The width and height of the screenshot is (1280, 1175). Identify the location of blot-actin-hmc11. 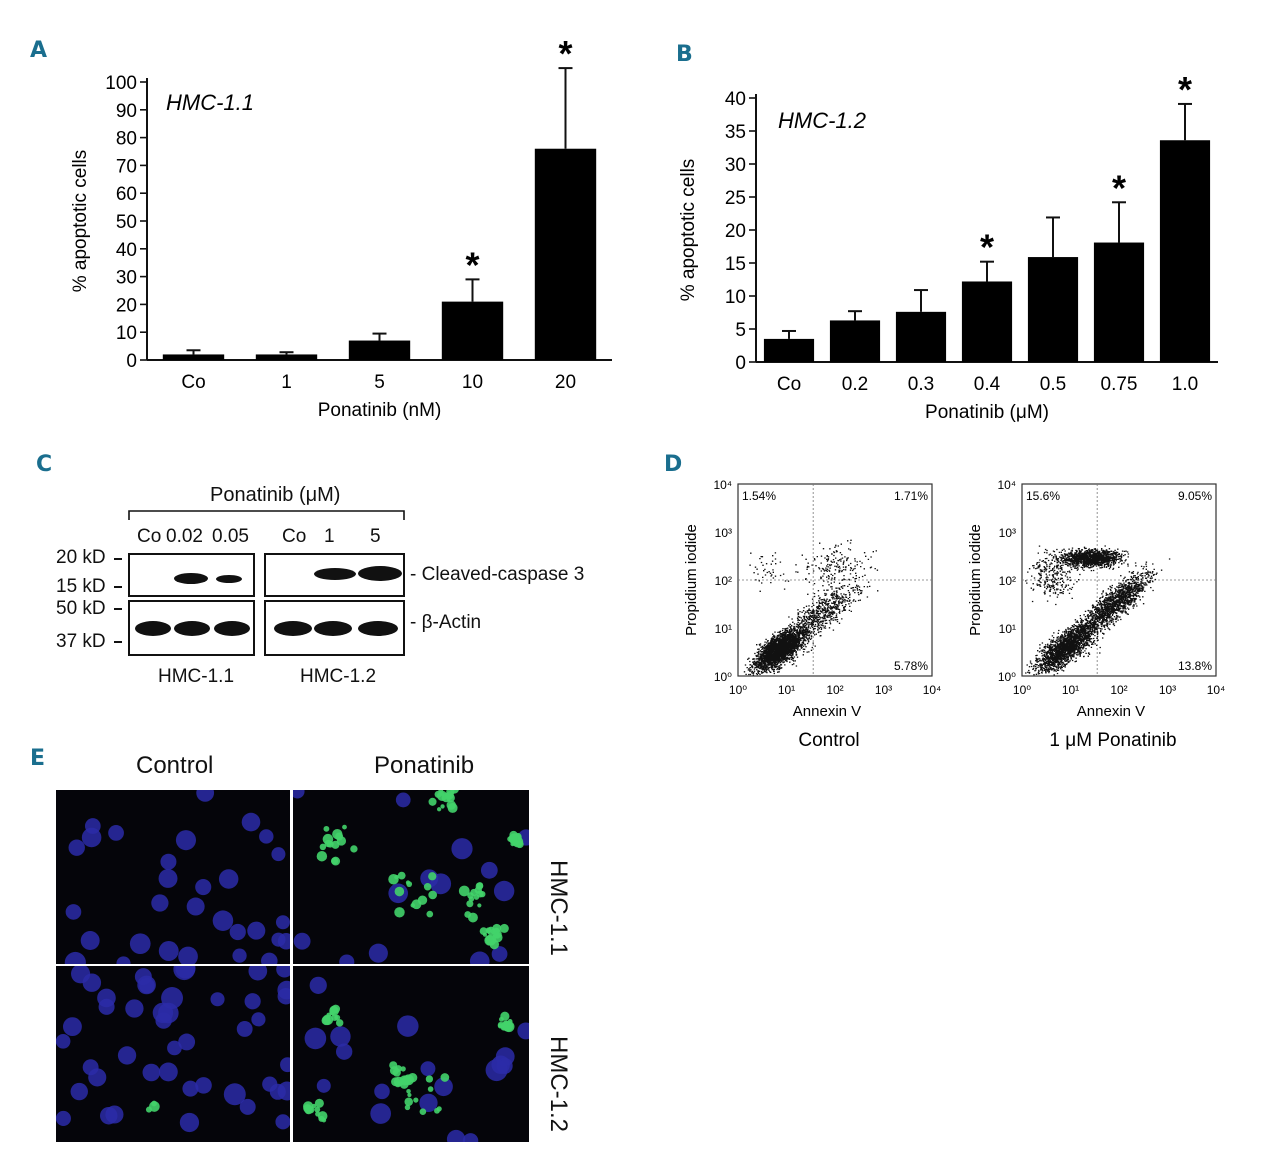
(191, 628).